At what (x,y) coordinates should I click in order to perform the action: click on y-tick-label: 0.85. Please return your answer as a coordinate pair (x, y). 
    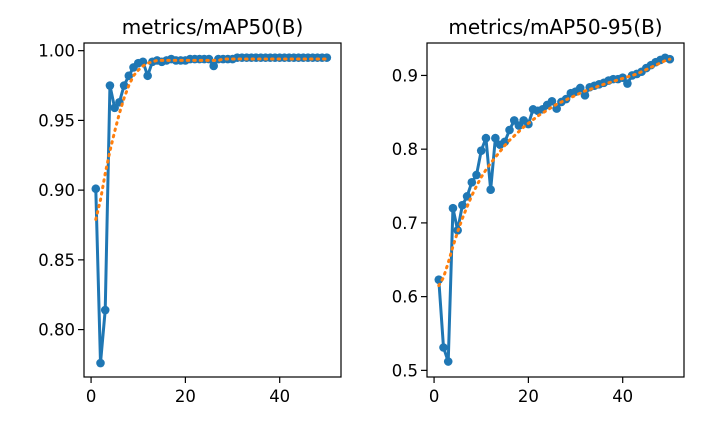
    Looking at the image, I should click on (56, 260).